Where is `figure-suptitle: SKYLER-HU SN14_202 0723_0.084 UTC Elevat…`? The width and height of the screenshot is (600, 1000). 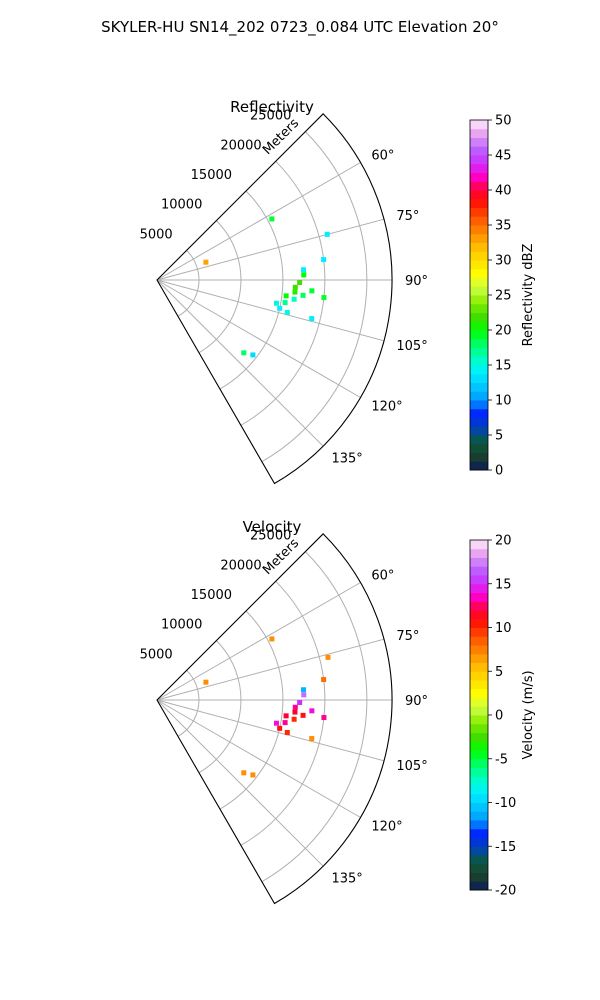
figure-suptitle: SKYLER-HU SN14_202 0723_0.084 UTC Elevat… is located at coordinates (300, 27).